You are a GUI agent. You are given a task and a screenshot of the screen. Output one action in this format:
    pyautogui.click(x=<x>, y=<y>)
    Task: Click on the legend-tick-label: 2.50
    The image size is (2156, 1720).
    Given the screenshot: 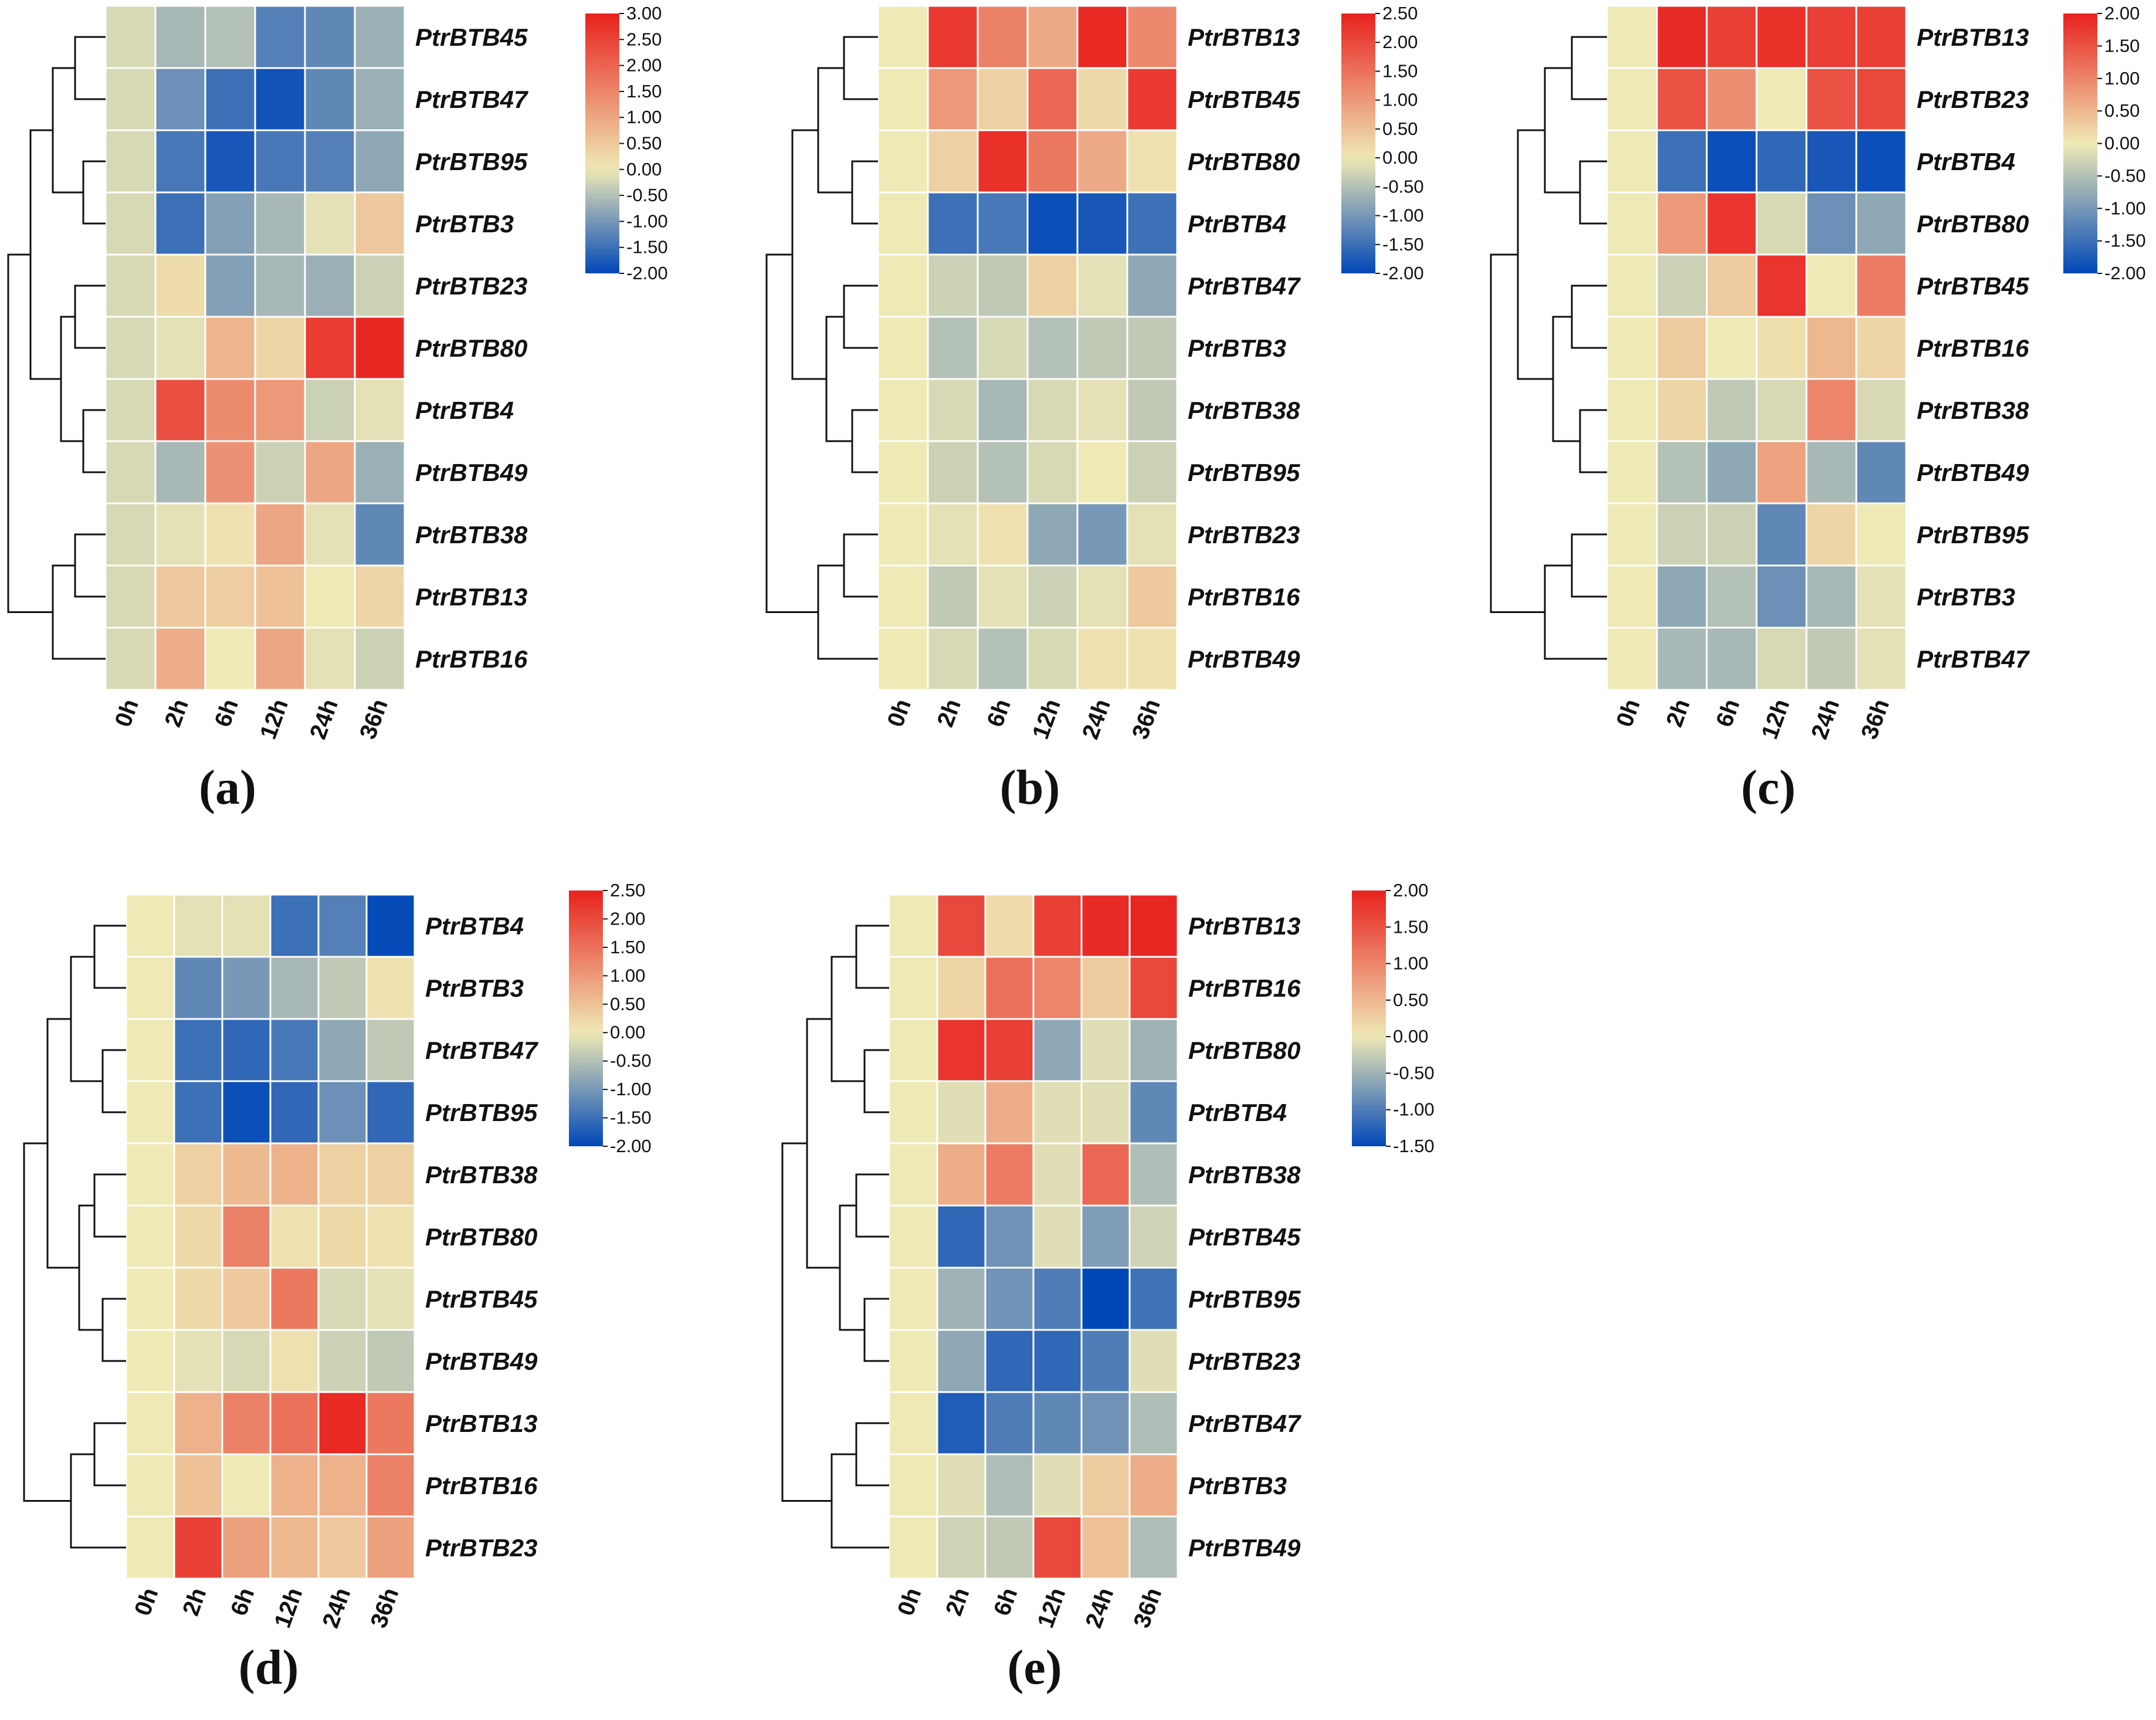 What is the action you would take?
    pyautogui.click(x=644, y=39)
    